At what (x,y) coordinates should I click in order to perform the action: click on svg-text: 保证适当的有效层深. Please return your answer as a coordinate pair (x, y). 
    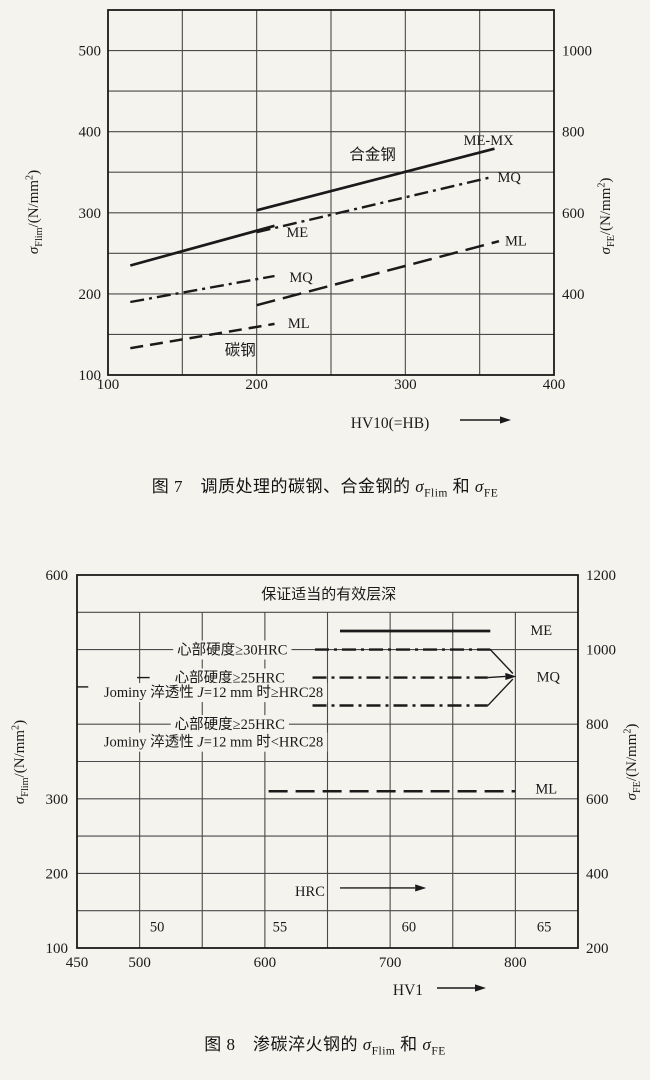
    Looking at the image, I should click on (328, 594).